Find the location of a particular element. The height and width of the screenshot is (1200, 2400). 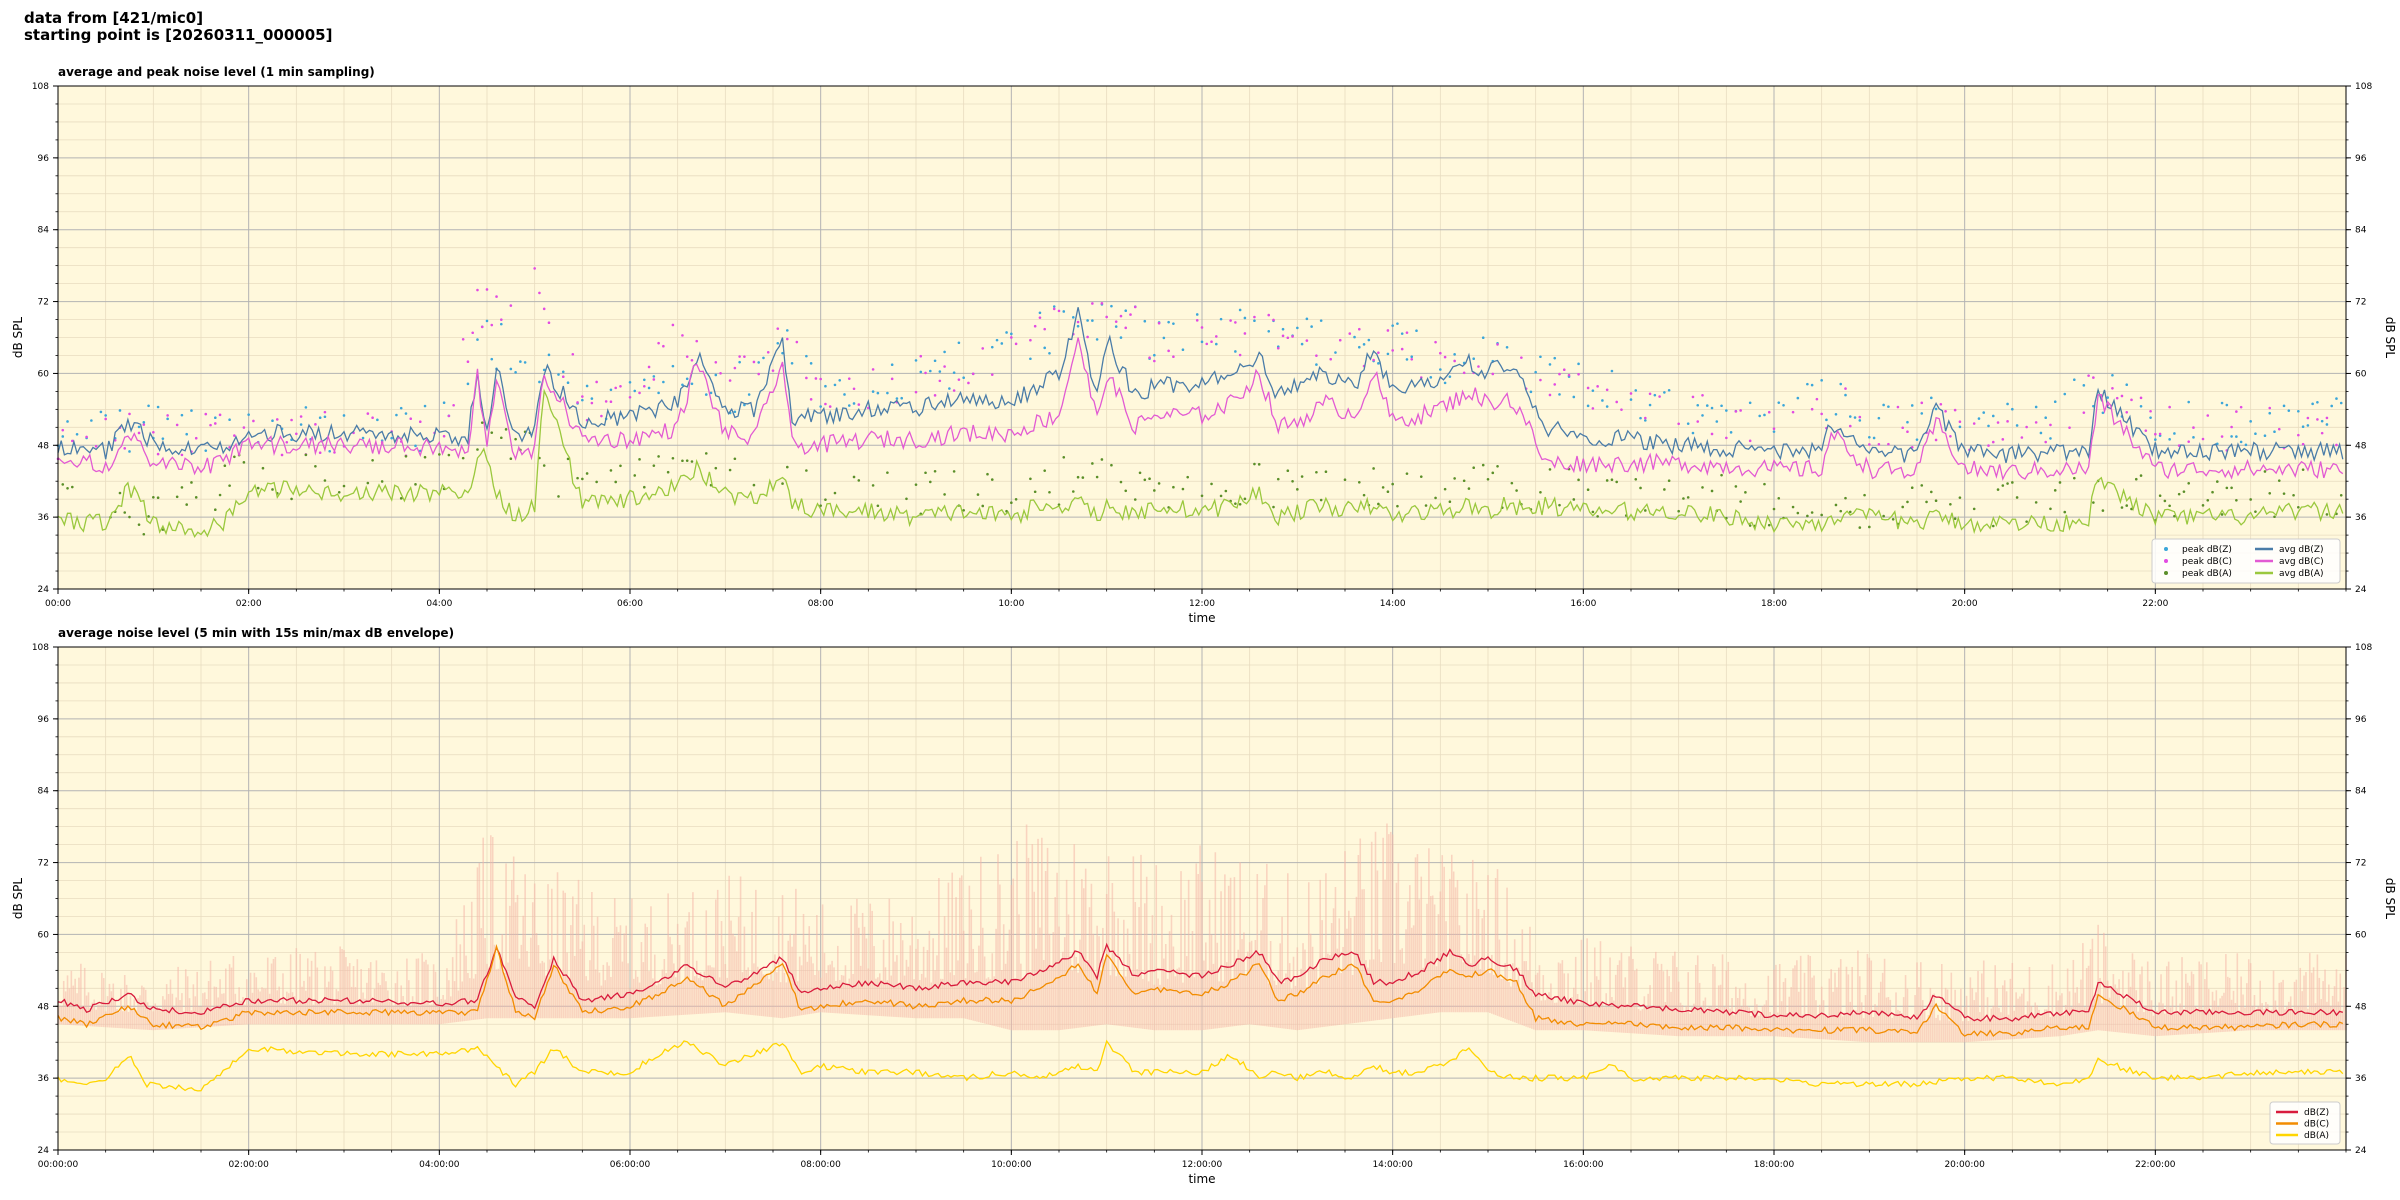

x-tick-label: 10:00:00 is located at coordinates (1011, 1165).